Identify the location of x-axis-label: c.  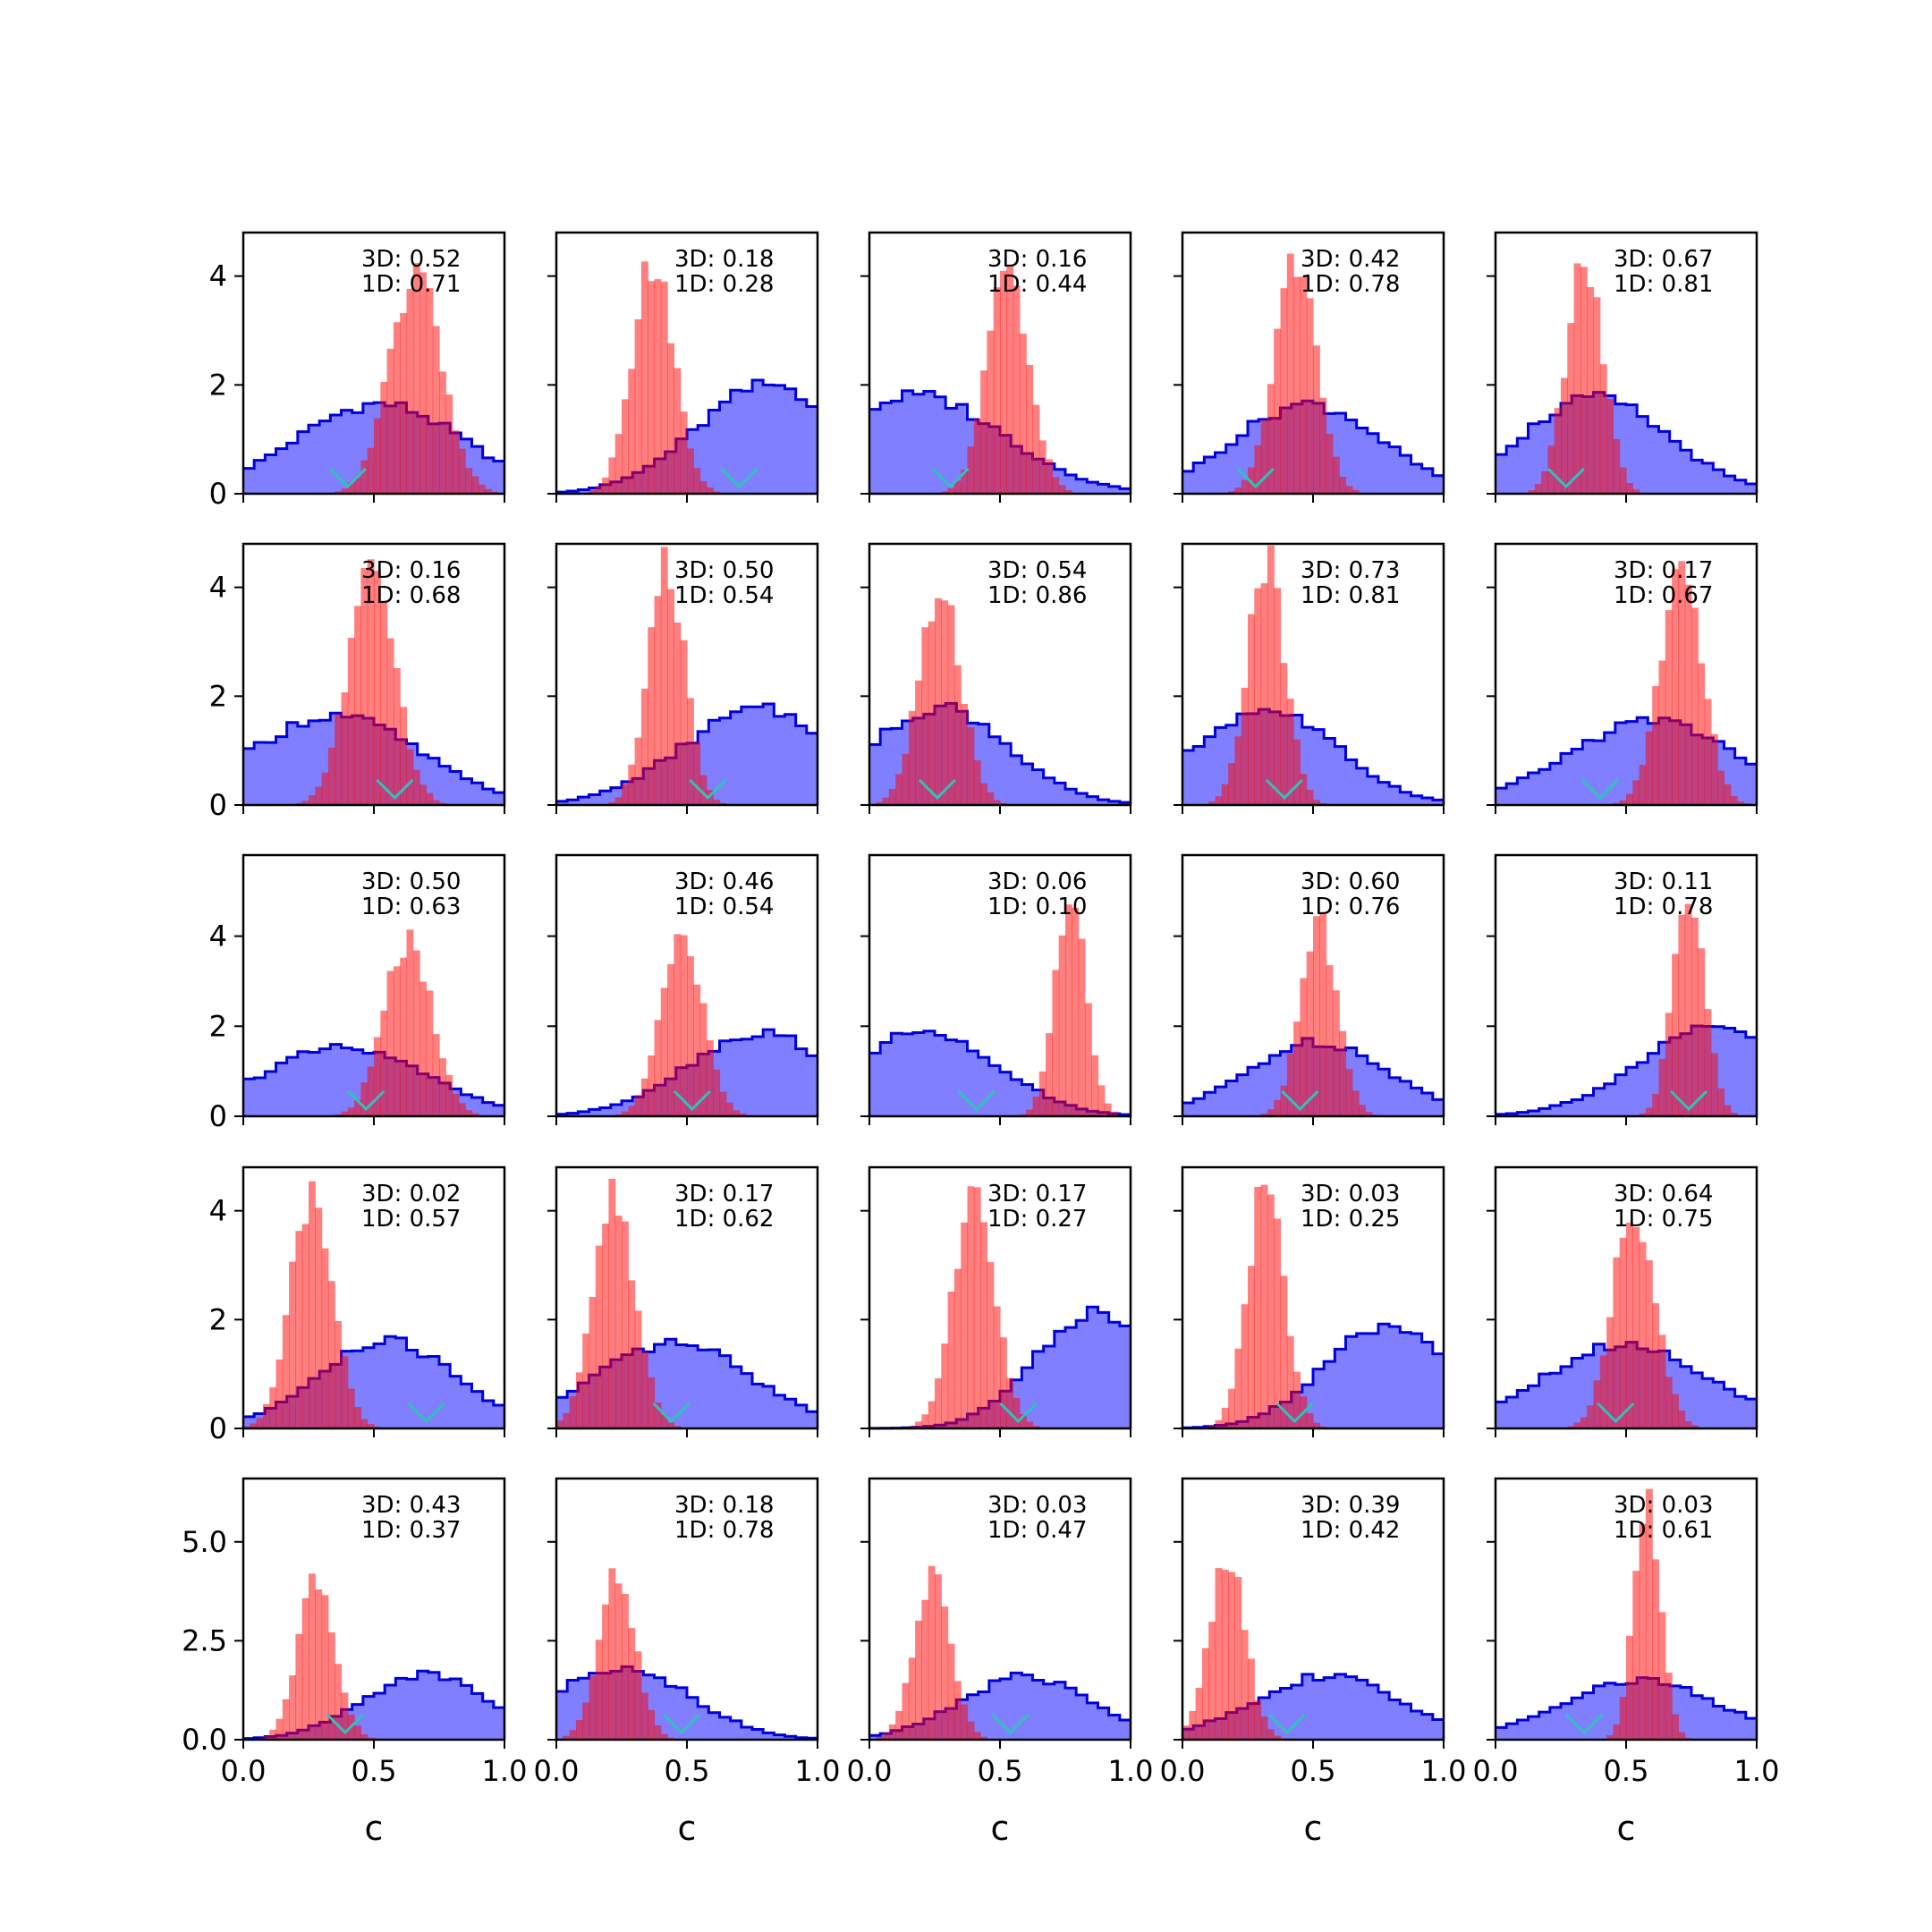
(1313, 1828).